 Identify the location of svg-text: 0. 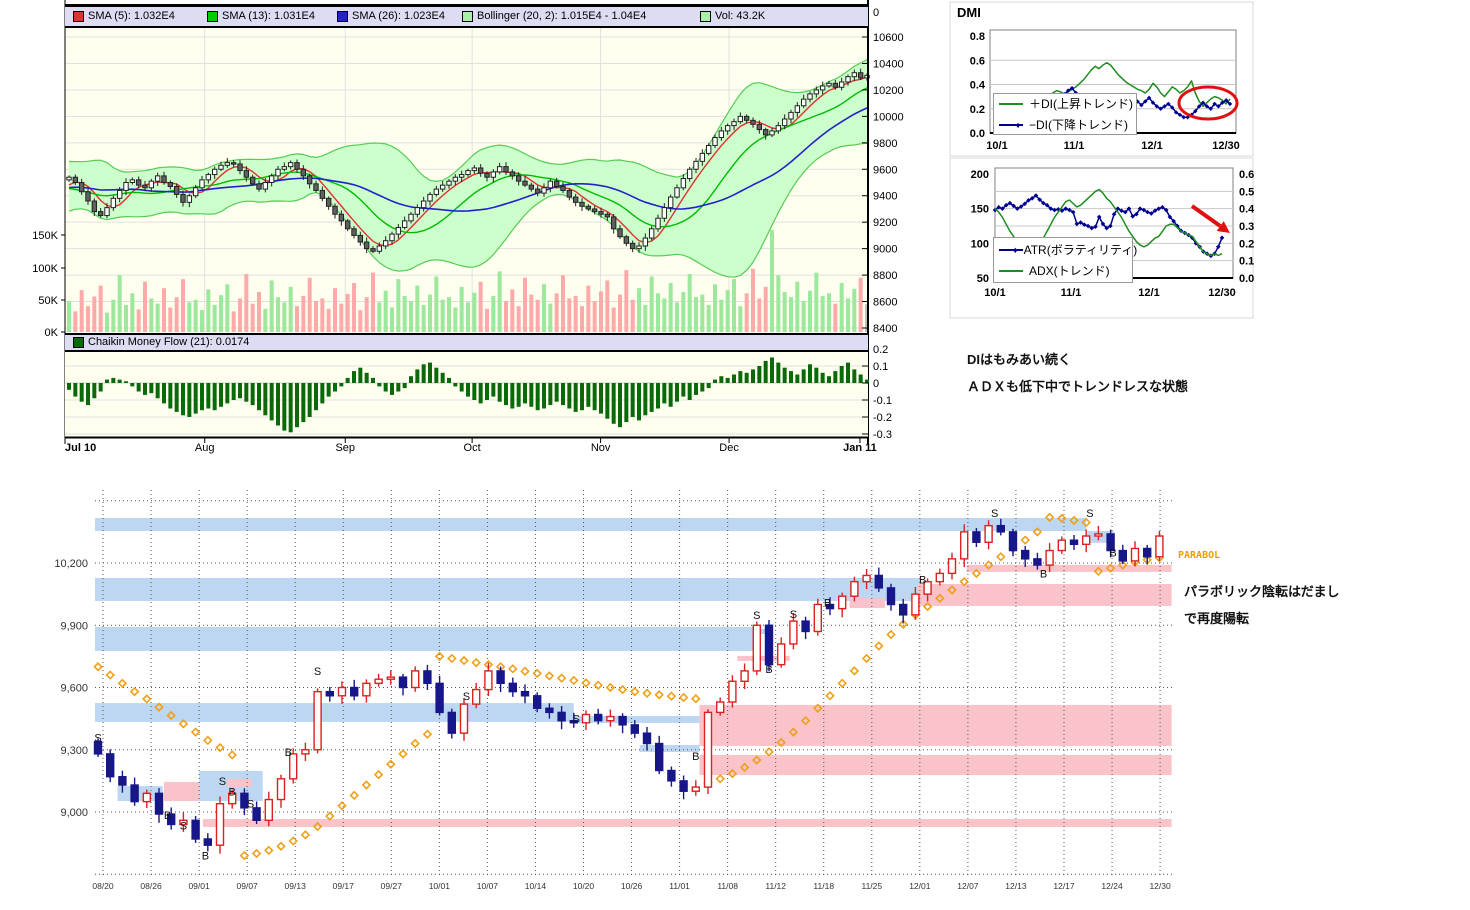
(876, 13).